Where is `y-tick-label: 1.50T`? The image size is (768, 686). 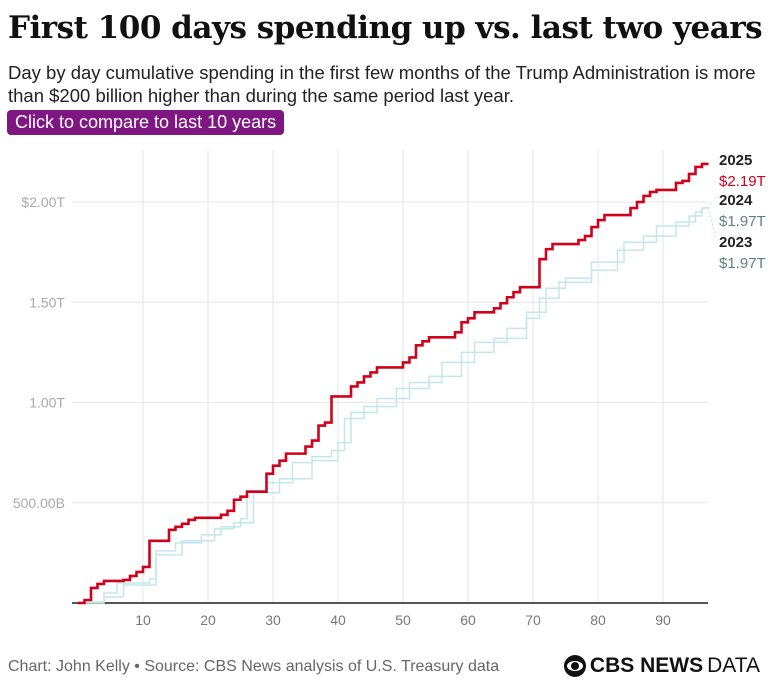 y-tick-label: 1.50T is located at coordinates (47, 302).